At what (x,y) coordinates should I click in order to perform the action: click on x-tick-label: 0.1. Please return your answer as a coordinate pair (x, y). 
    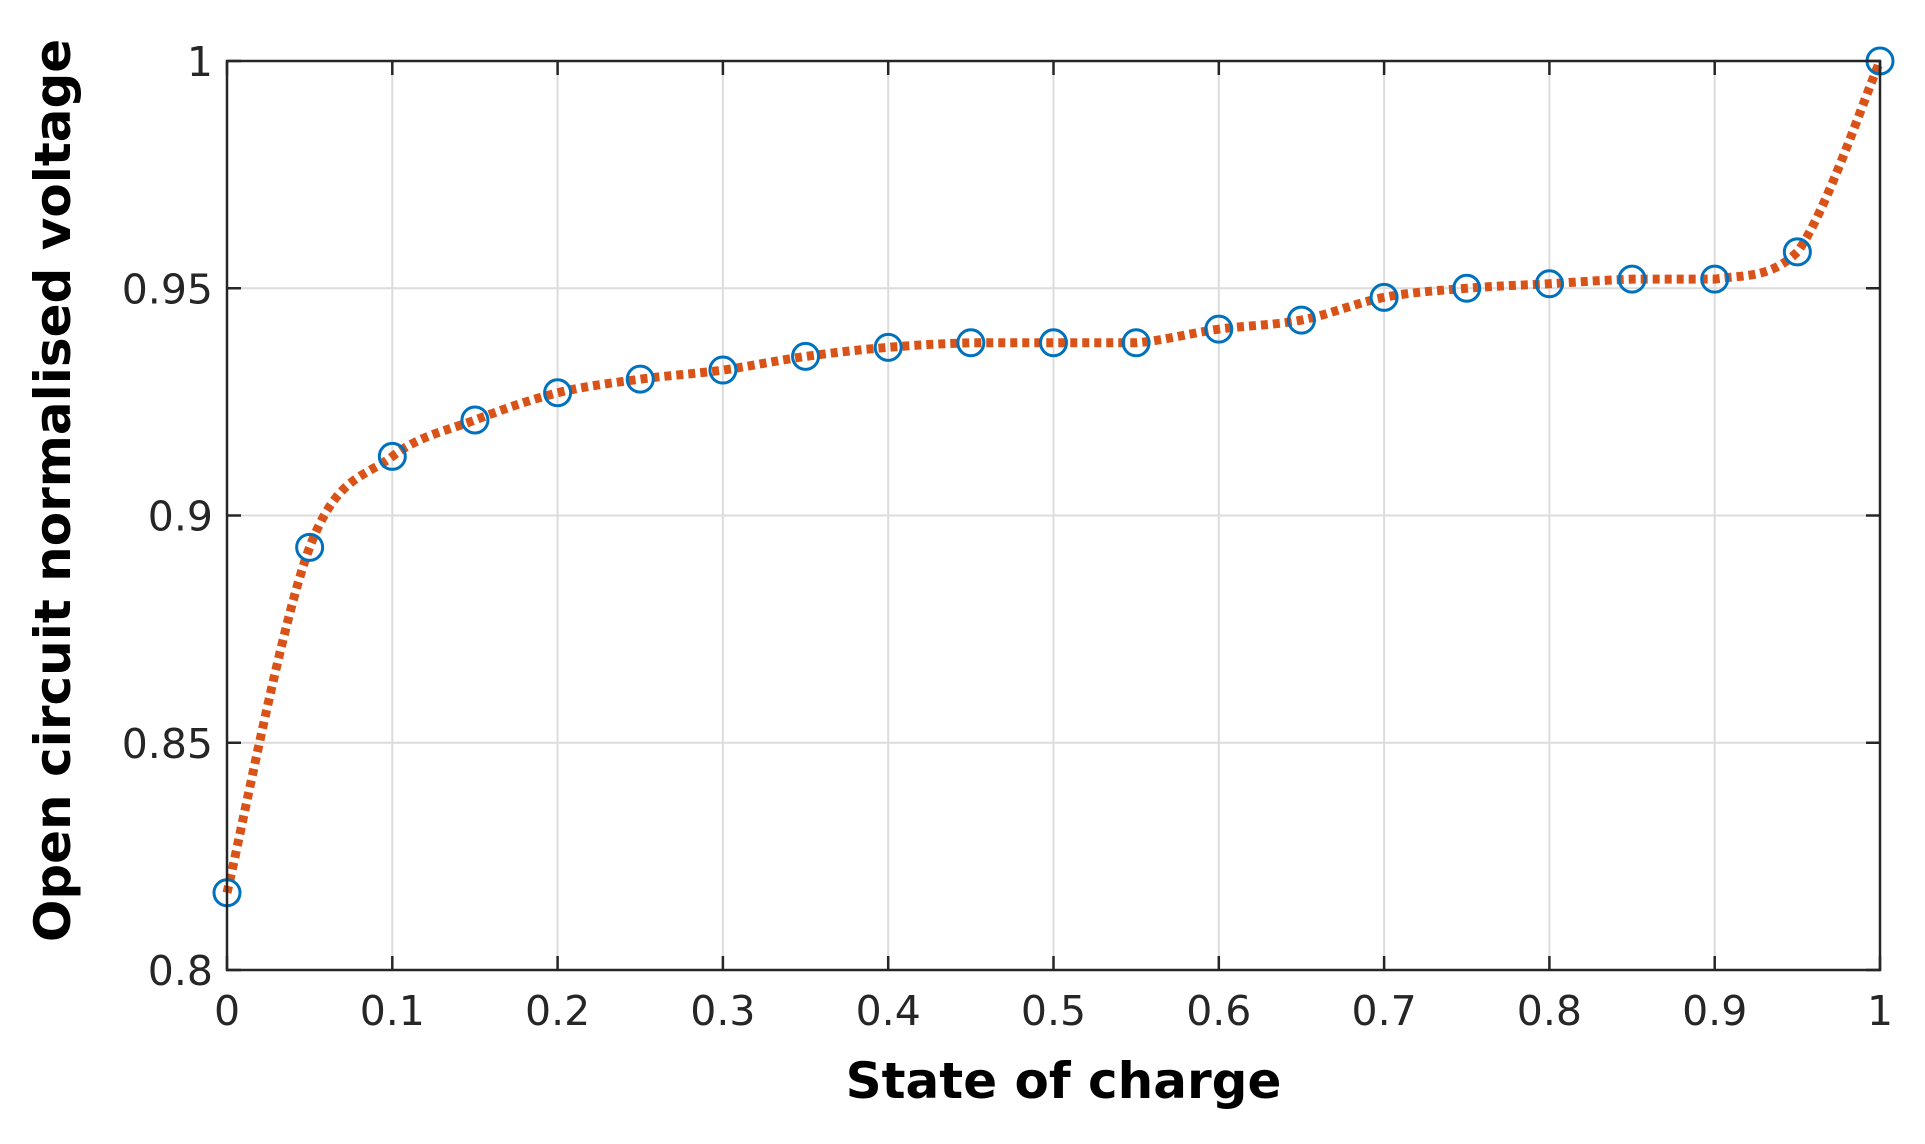
    Looking at the image, I should click on (392, 1011).